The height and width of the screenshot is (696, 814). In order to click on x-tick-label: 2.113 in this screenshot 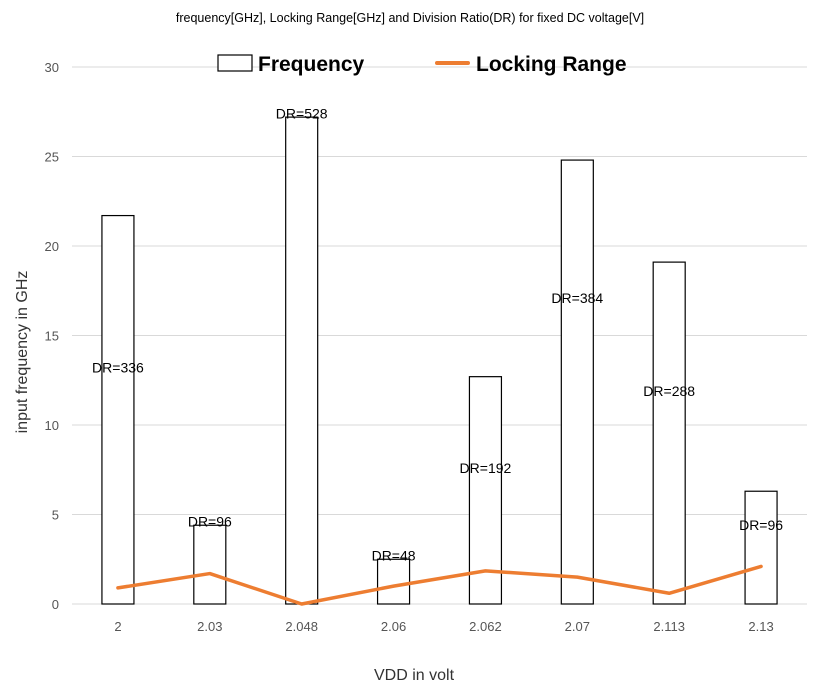, I will do `click(669, 626)`.